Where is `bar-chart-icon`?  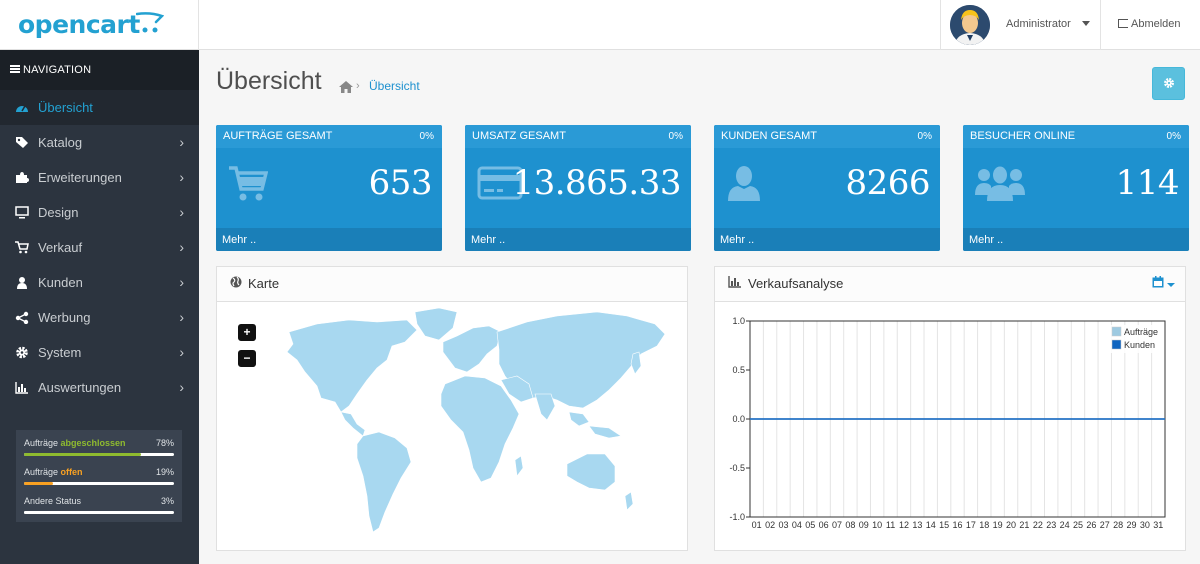
bar-chart-icon is located at coordinates (22, 387).